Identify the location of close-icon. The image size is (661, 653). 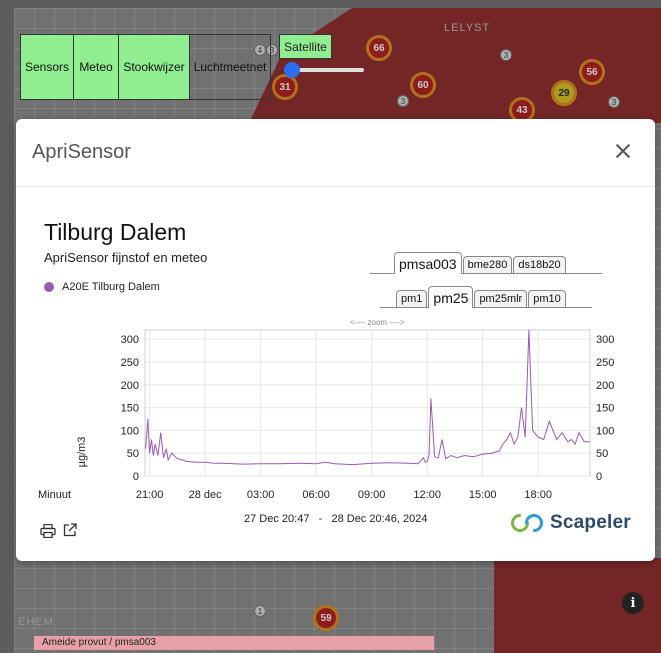
(623, 151).